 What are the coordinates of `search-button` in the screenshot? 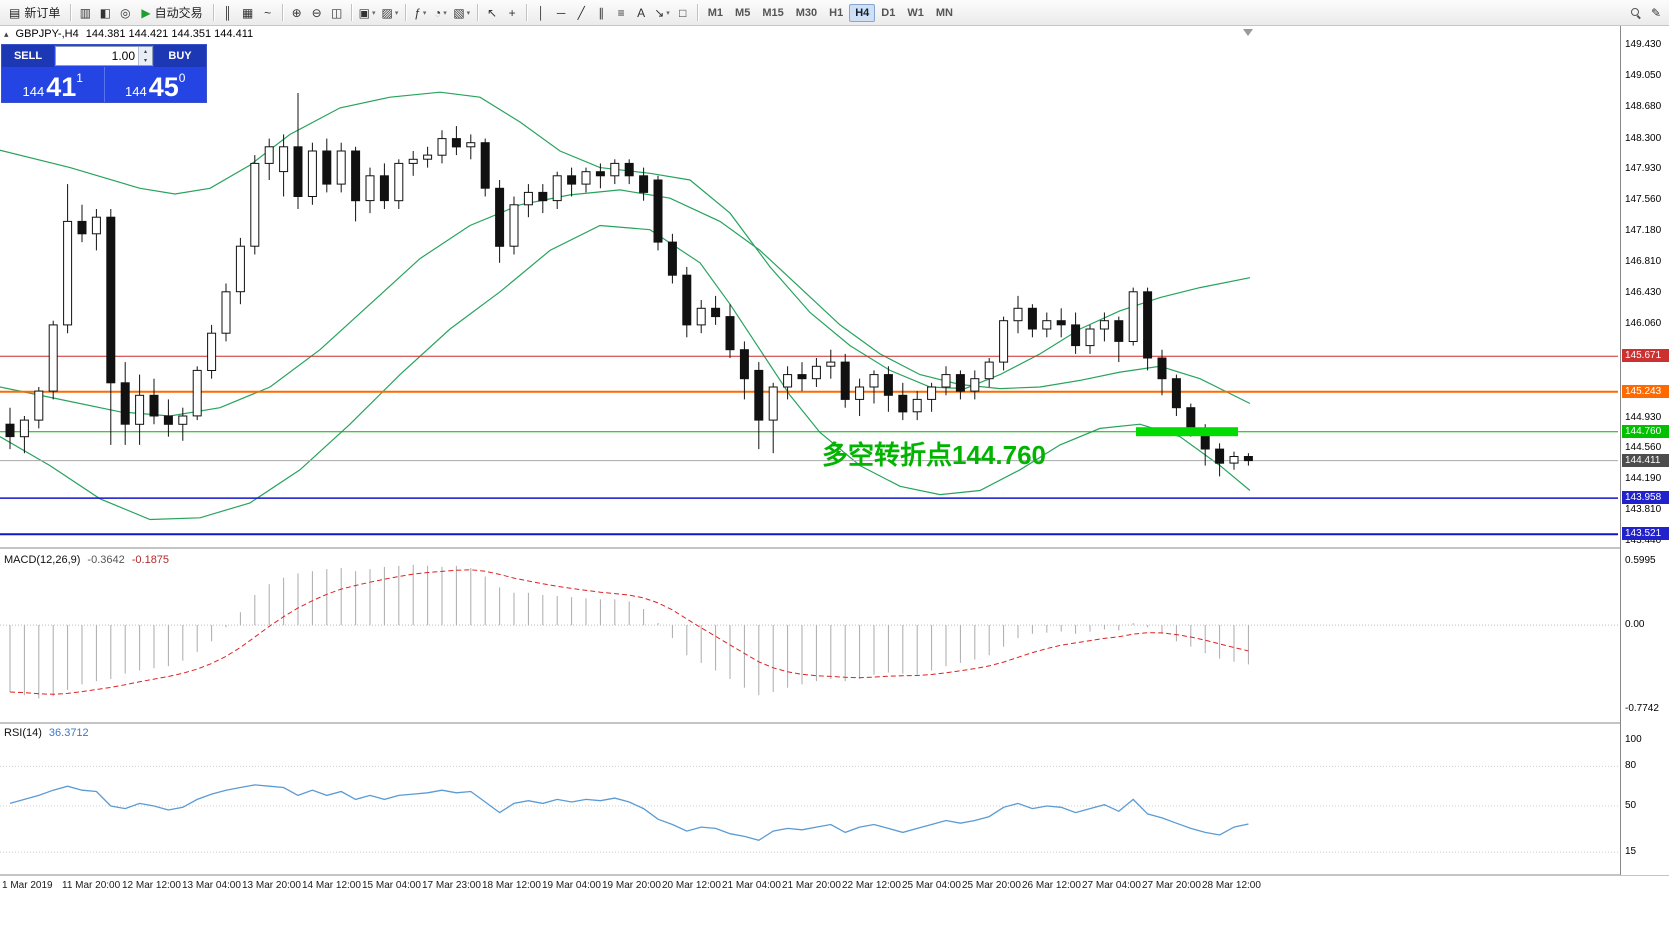 It's located at (1636, 13).